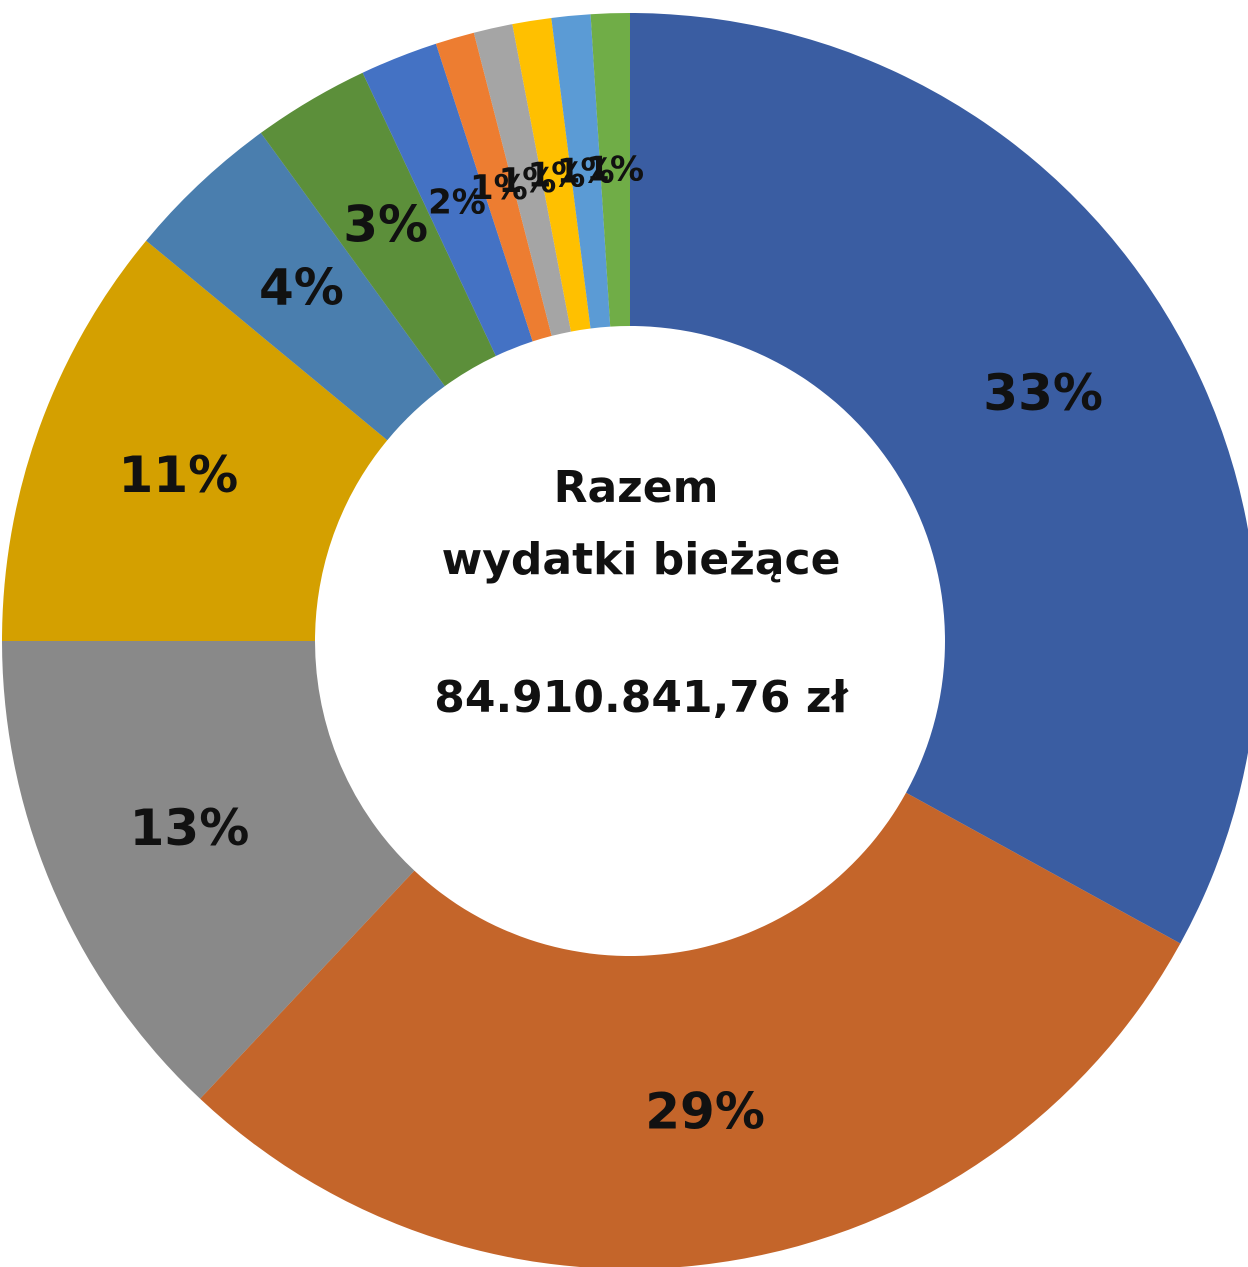 The image size is (1248, 1267). I want to click on value-label: 2%, so click(457, 203).